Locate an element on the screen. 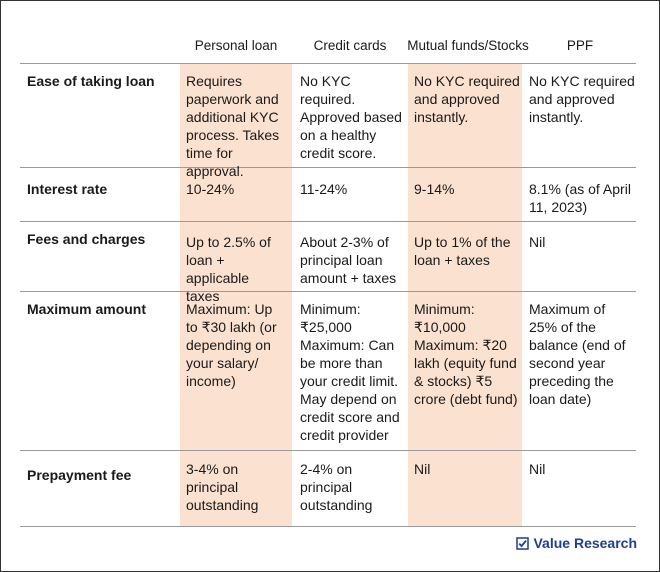 The width and height of the screenshot is (660, 572). row-label-maximum-amount: Maximum amount is located at coordinates (87, 309).